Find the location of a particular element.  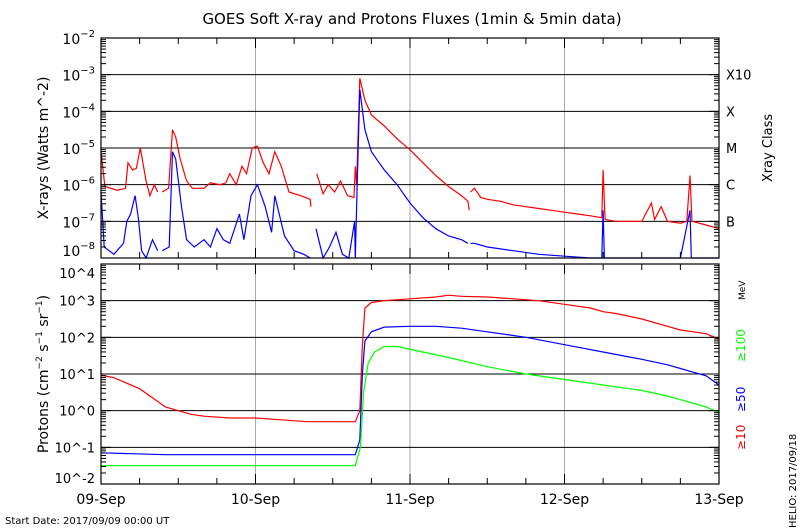

y-tick-label: 10^0 is located at coordinates (77, 412).